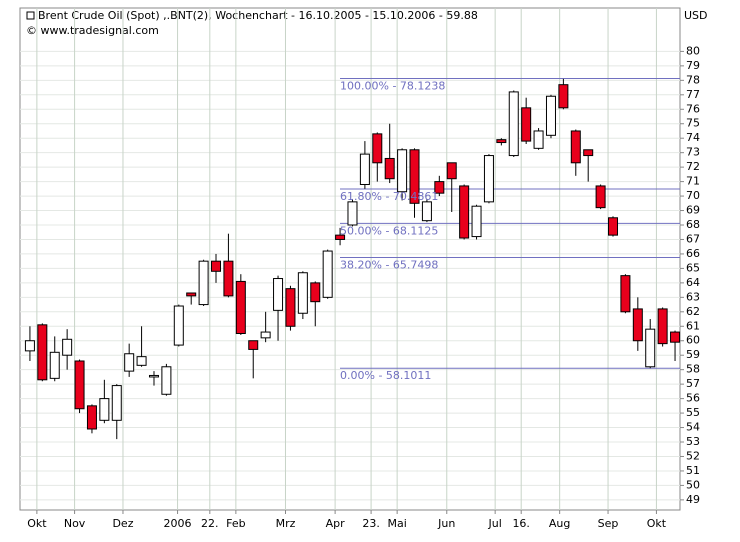 The image size is (740, 542). I want to click on x-tick-label: Apr, so click(336, 523).